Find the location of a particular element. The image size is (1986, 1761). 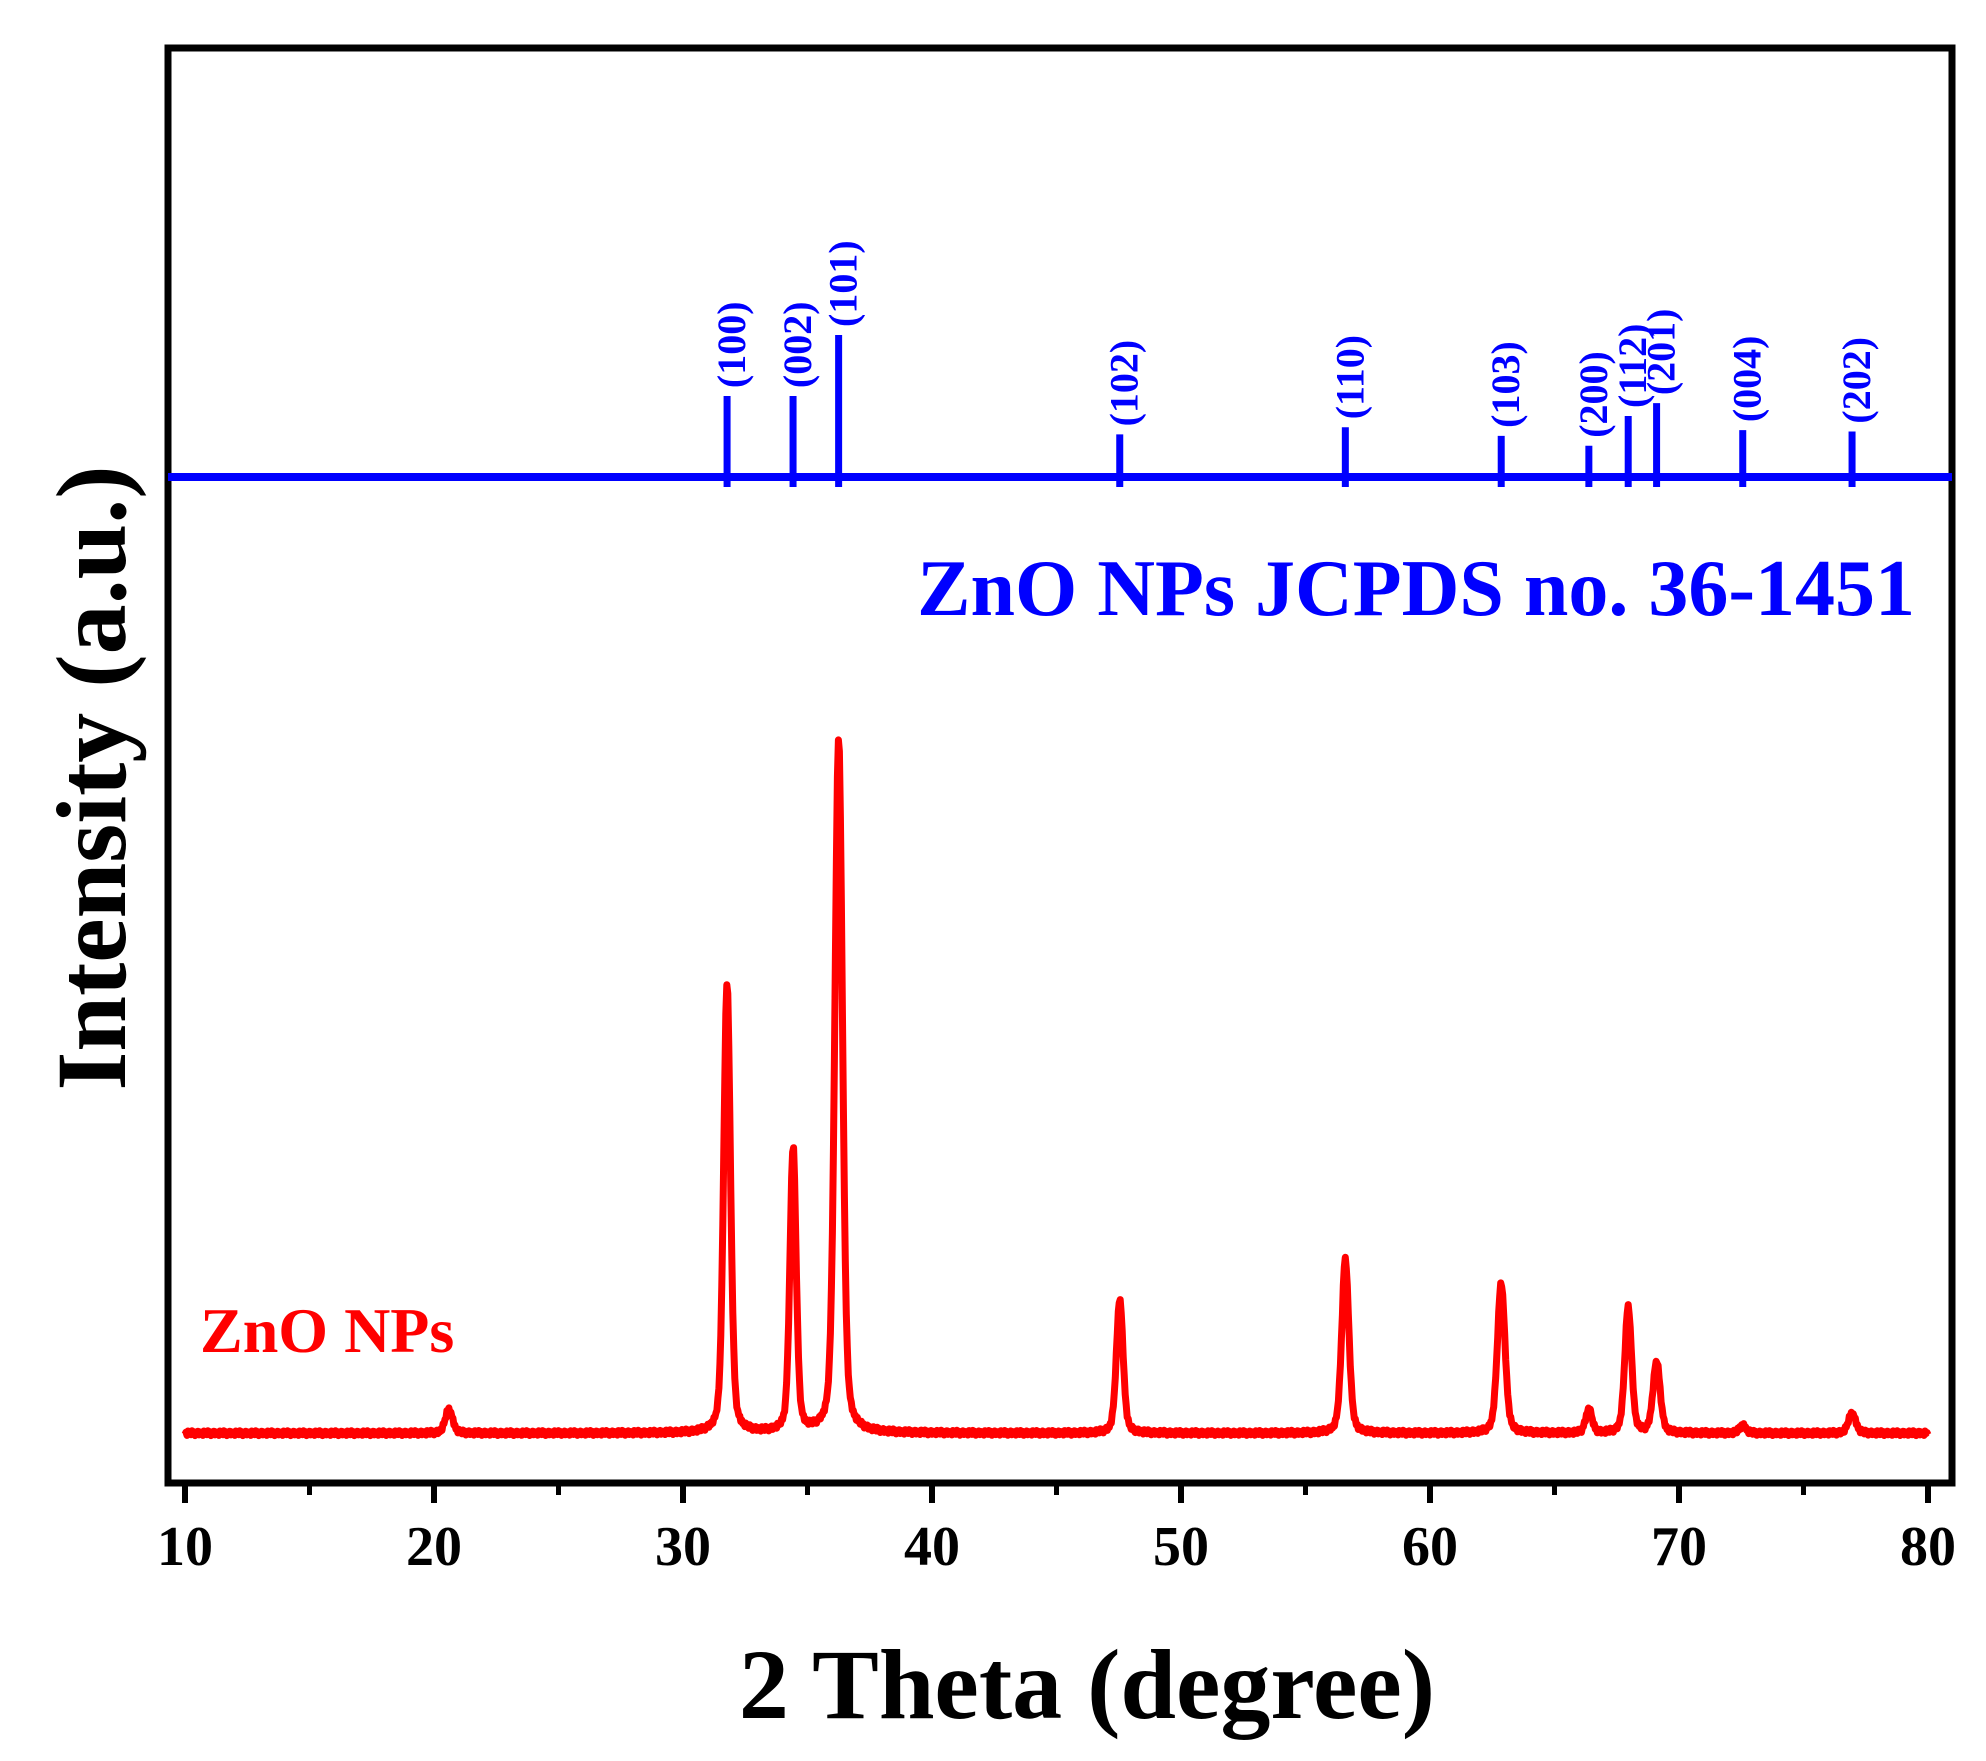

x-axis-title: 2 Theta (degree) is located at coordinates (1087, 1684).